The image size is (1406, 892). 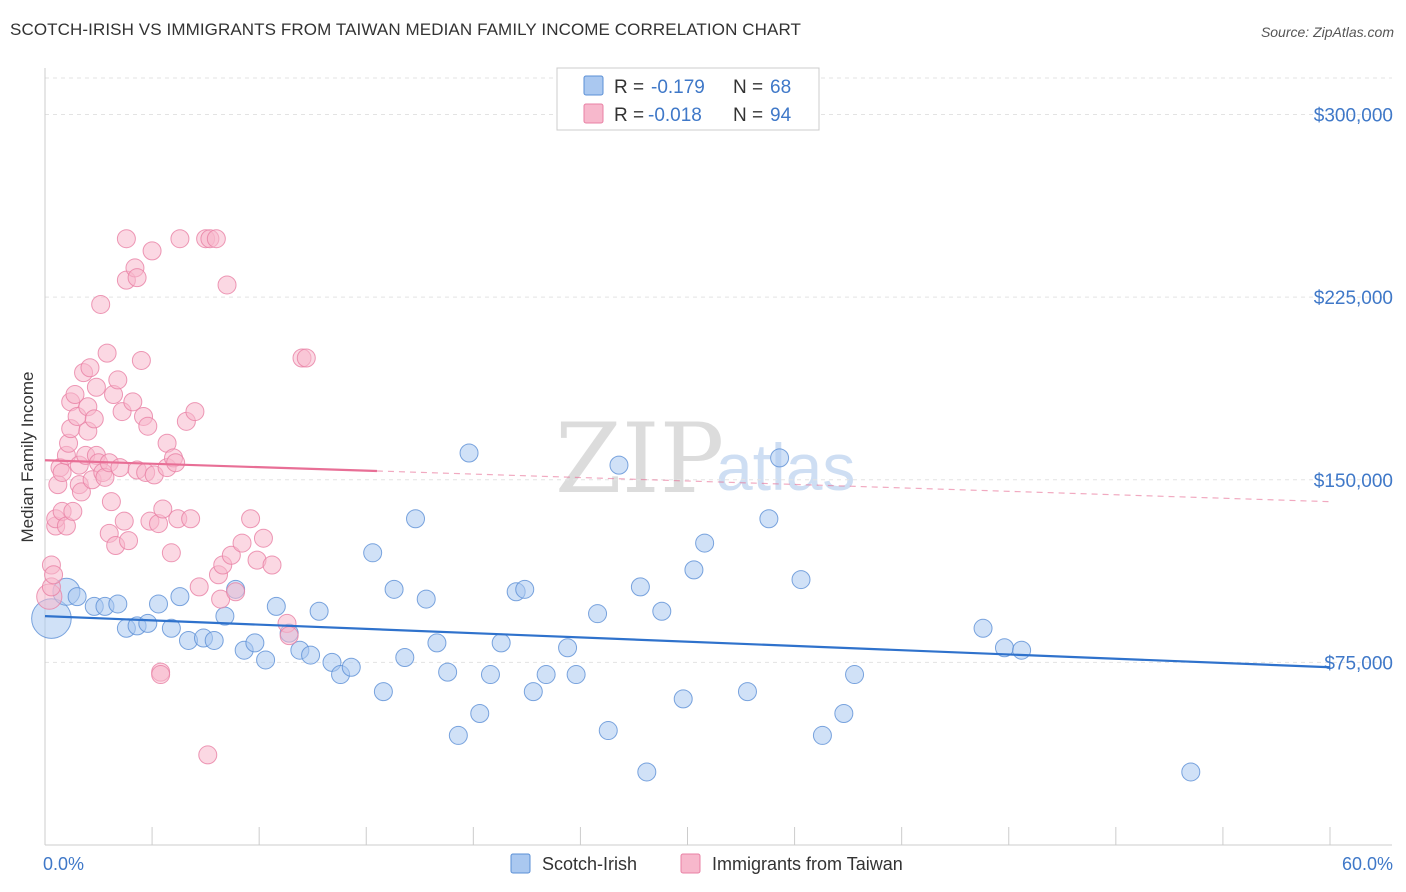 What do you see at coordinates (210, 466) in the screenshot?
I see `taiwan-trend-line` at bounding box center [210, 466].